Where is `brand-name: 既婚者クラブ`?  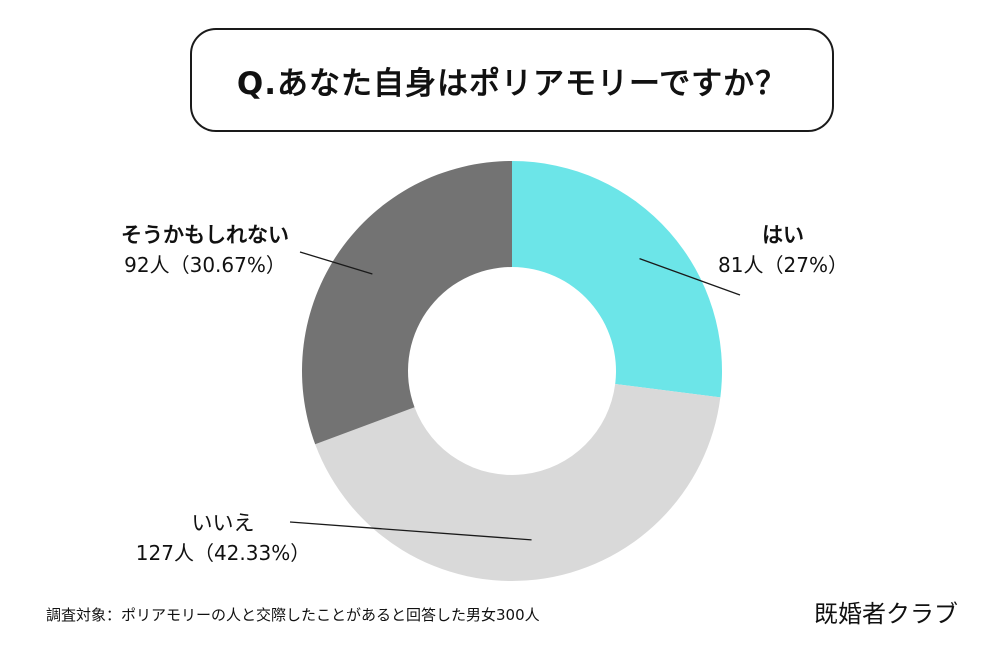 brand-name: 既婚者クラブ is located at coordinates (886, 614).